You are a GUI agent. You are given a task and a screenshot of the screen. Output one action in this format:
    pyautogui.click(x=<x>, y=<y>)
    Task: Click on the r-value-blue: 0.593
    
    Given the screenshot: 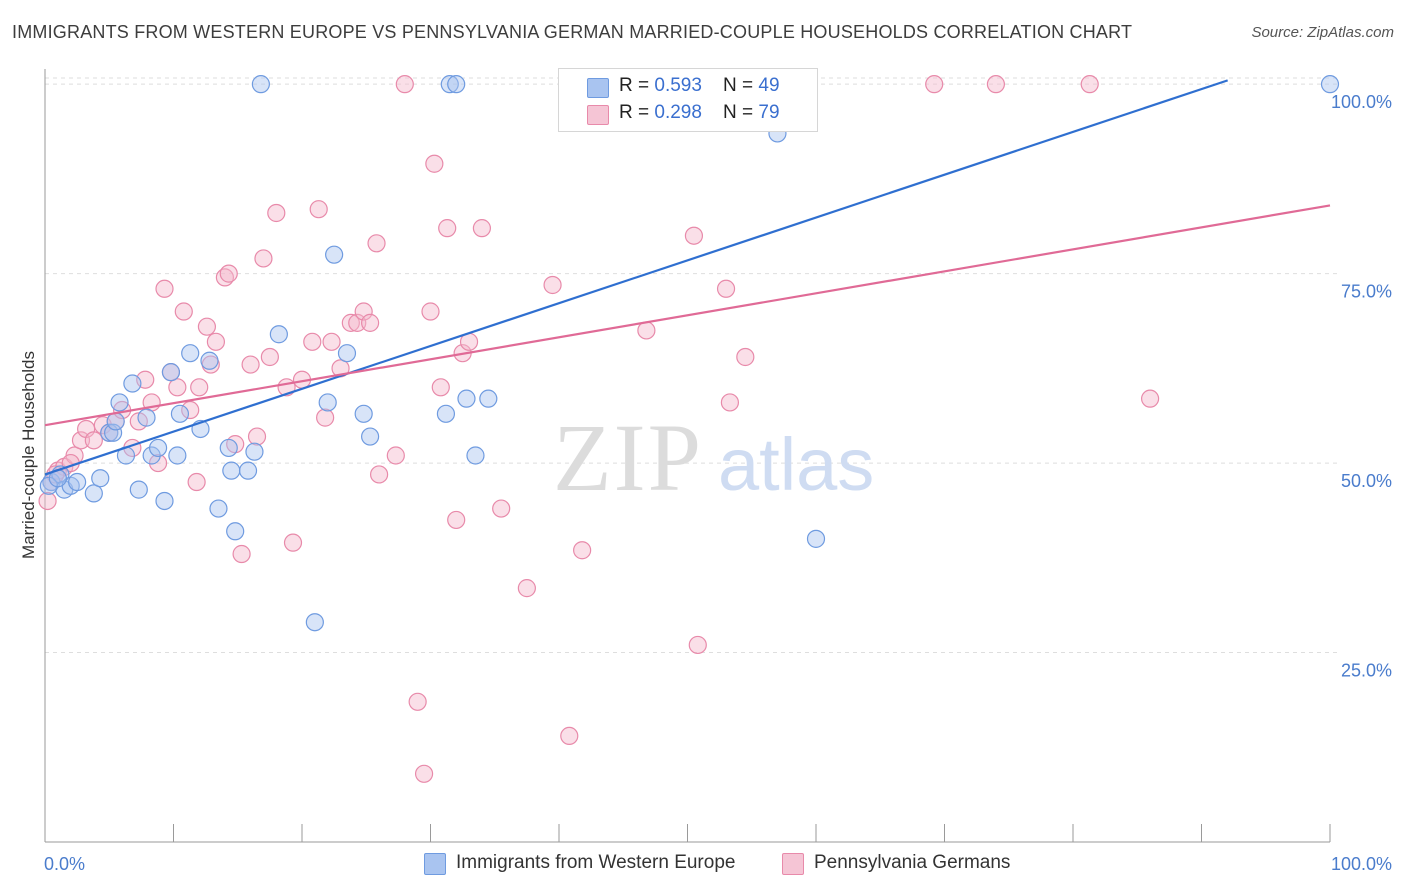 What is the action you would take?
    pyautogui.click(x=678, y=85)
    